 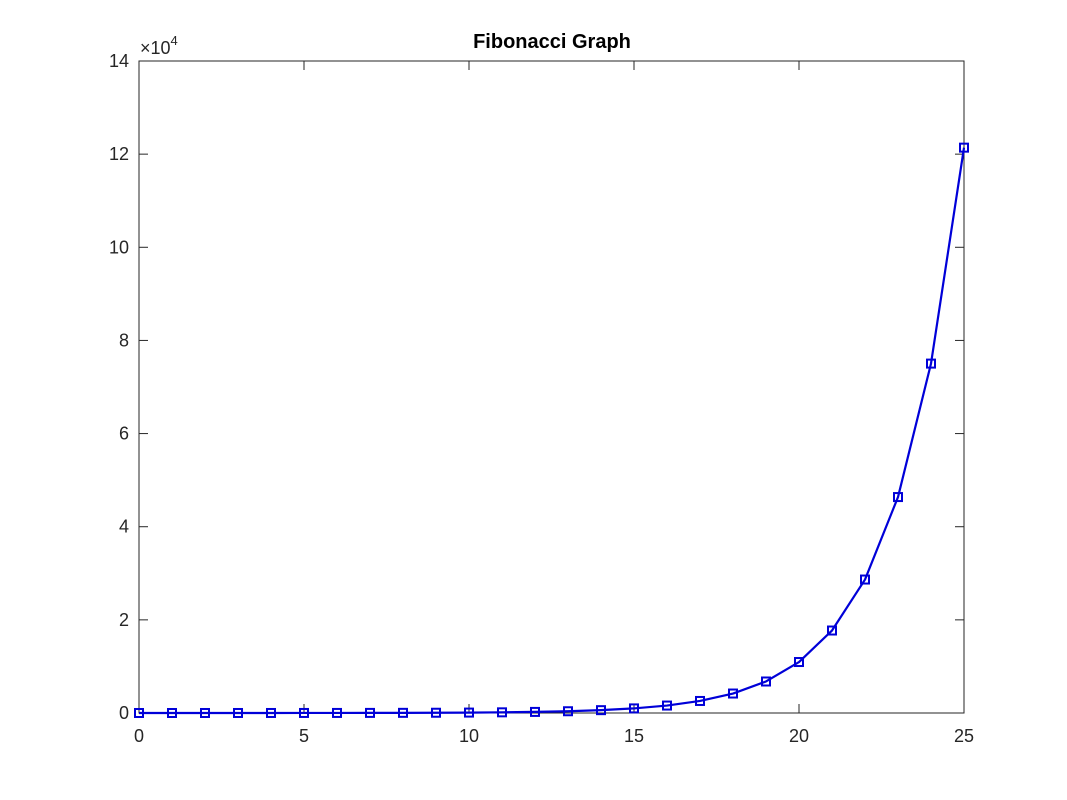 What do you see at coordinates (119, 247) in the screenshot?
I see `y-tick-label: 10` at bounding box center [119, 247].